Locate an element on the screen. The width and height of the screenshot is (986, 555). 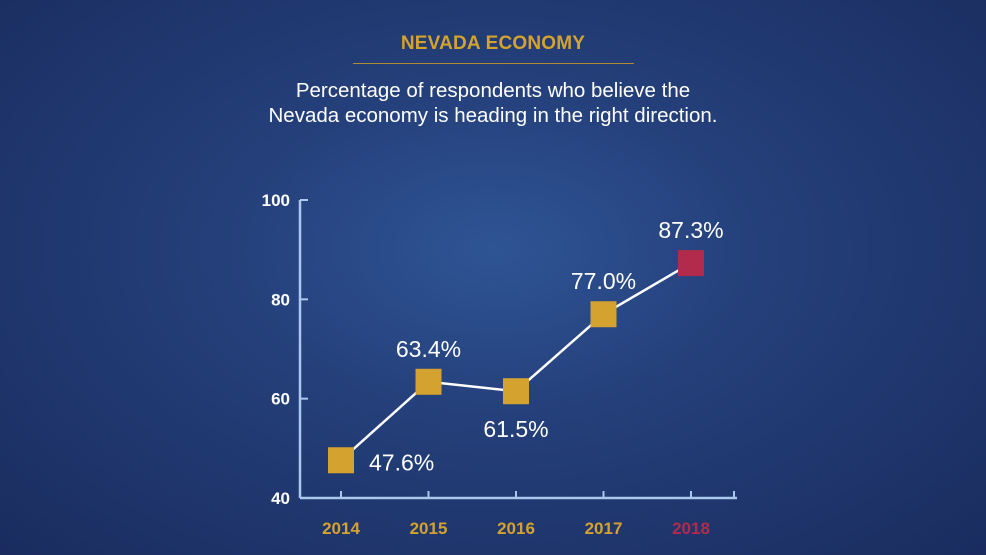
y-tick-label: 40 is located at coordinates (280, 498).